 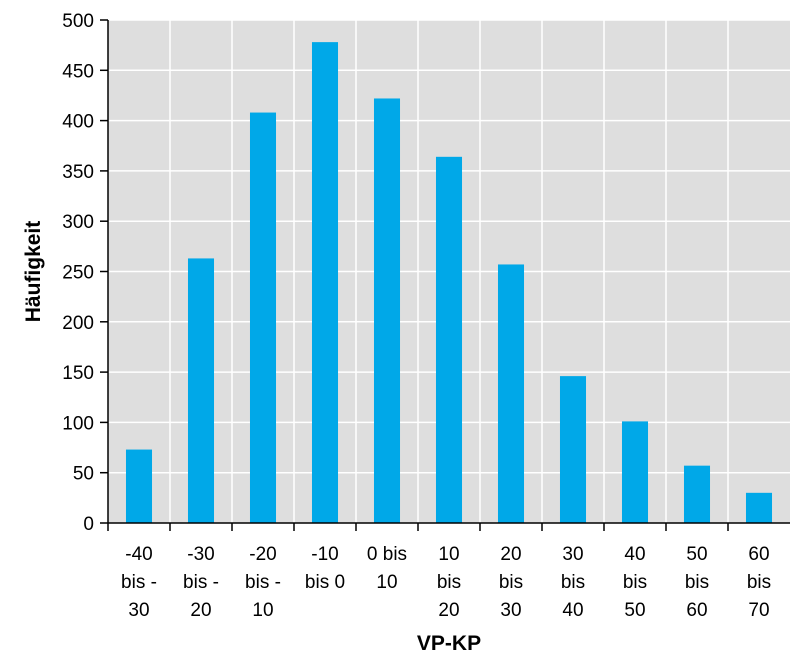 I want to click on y-tick-label: 500, so click(x=78, y=21).